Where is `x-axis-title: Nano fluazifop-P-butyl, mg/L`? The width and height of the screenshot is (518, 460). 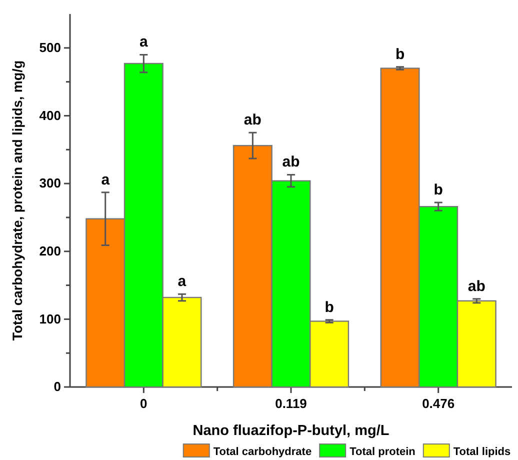 x-axis-title: Nano fluazifop-P-butyl, mg/L is located at coordinates (291, 431).